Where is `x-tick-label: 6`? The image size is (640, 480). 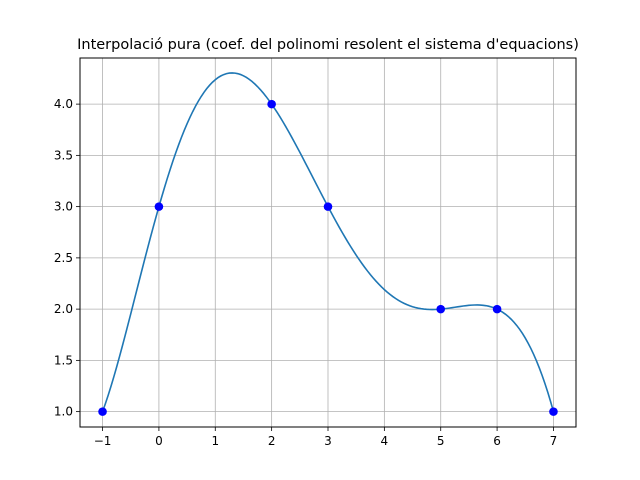 x-tick-label: 6 is located at coordinates (497, 441).